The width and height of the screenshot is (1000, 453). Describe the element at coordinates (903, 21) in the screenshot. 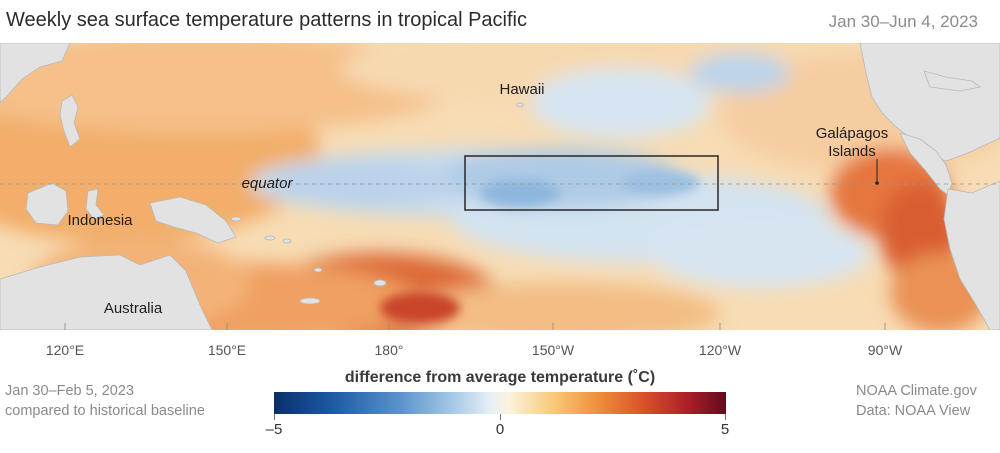

I see `date-range: Jan 30–Jun 4, 2023` at that location.